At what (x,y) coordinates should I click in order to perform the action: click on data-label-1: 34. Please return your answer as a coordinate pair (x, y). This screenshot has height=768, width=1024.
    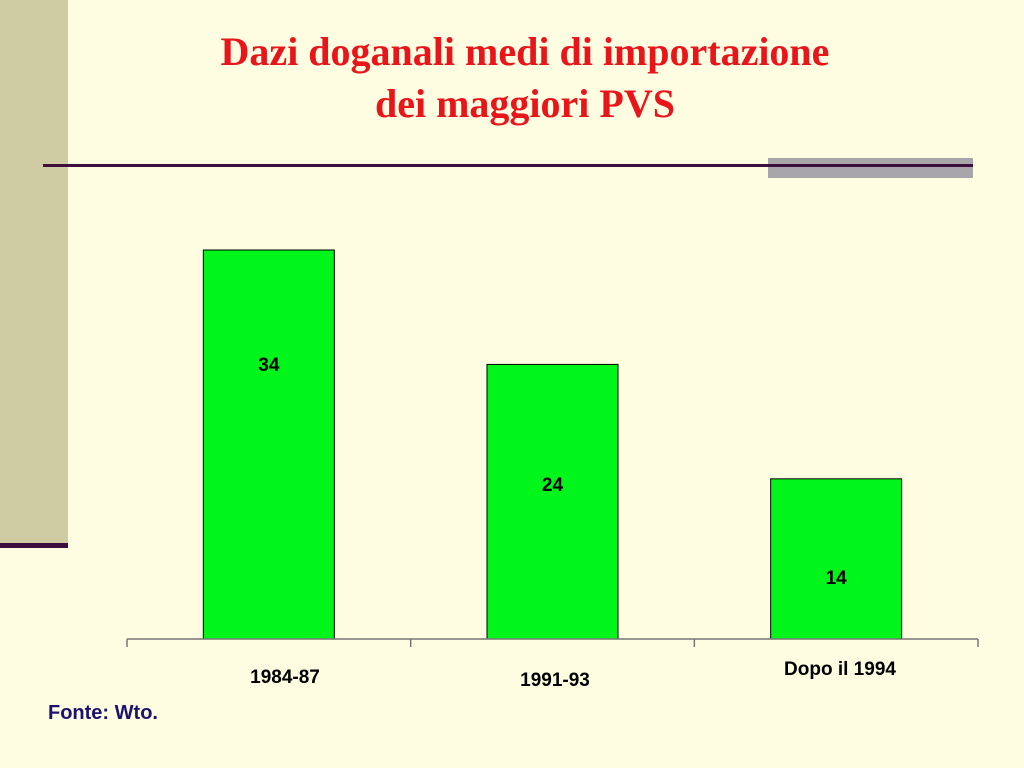
    Looking at the image, I should click on (269, 365).